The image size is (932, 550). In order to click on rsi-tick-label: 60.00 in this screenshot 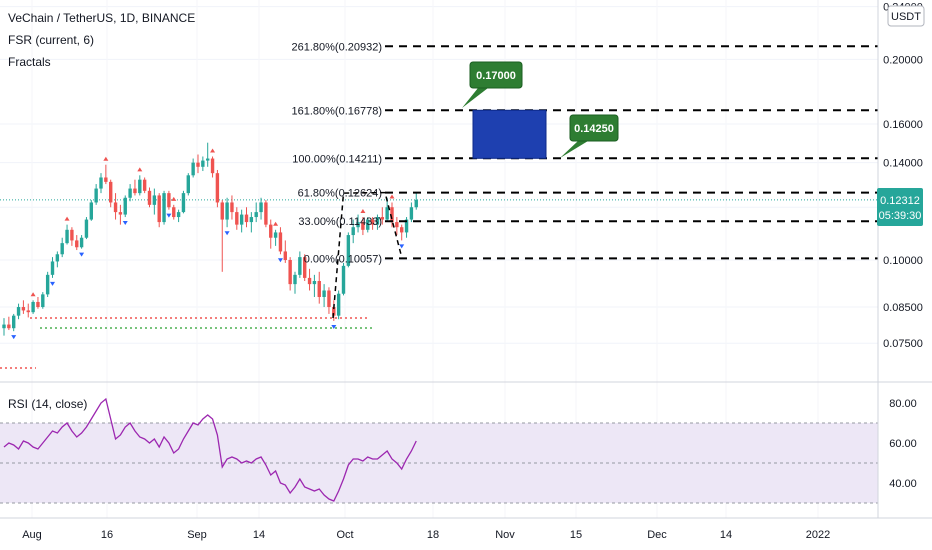, I will do `click(903, 444)`.